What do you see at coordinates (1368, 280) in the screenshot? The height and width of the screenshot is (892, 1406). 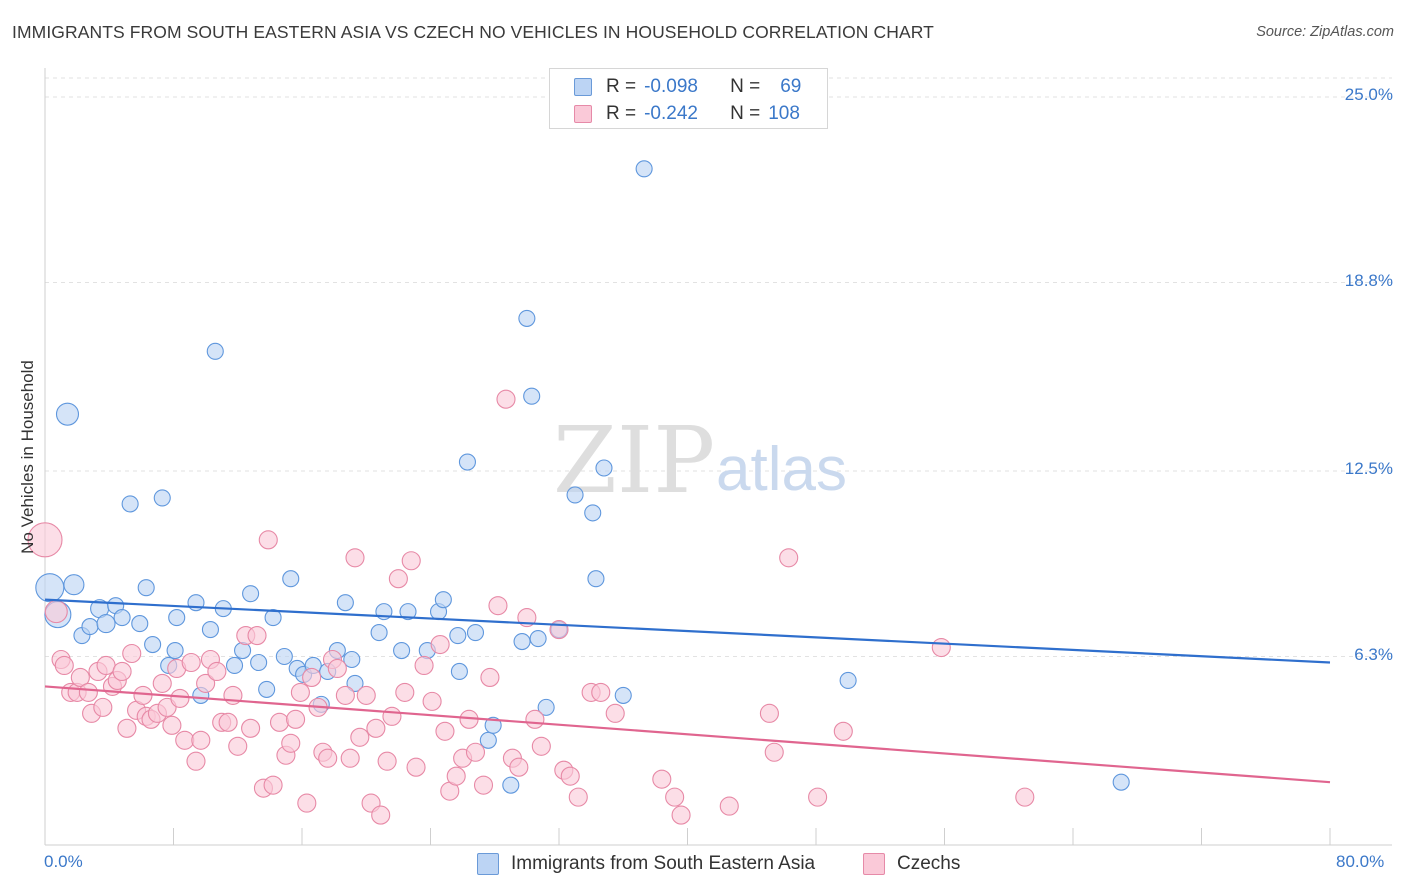 I see `y-tick-label: 18.8%` at bounding box center [1368, 280].